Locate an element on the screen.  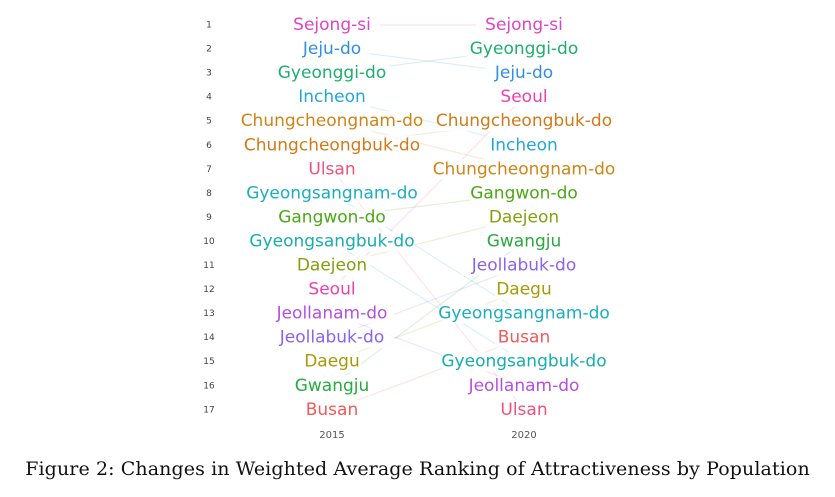
region-2015-label: Gyeonggi-do is located at coordinates (332, 73).